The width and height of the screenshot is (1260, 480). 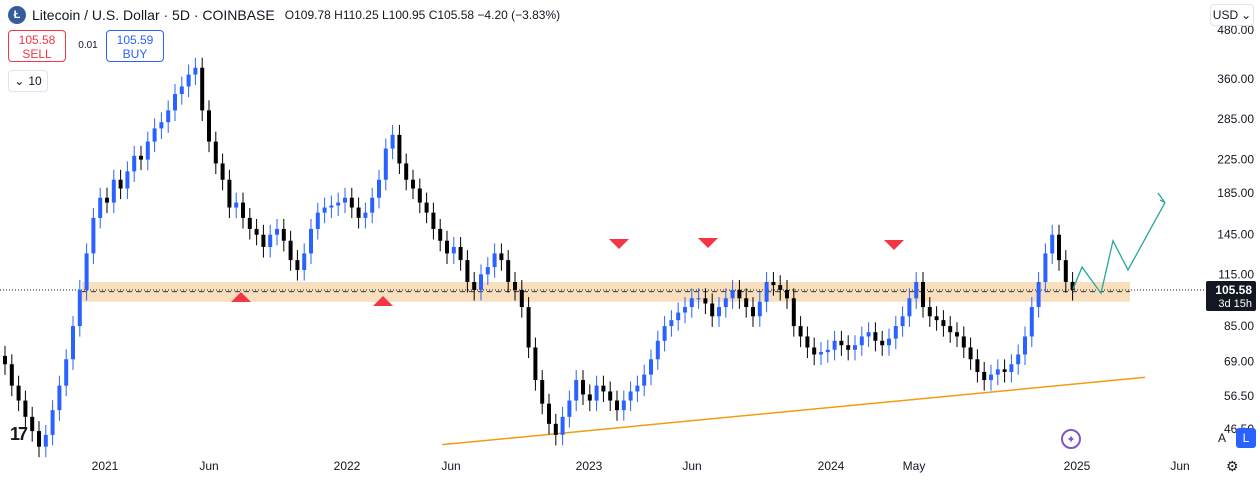 I want to click on ascending-trendline, so click(x=794, y=411).